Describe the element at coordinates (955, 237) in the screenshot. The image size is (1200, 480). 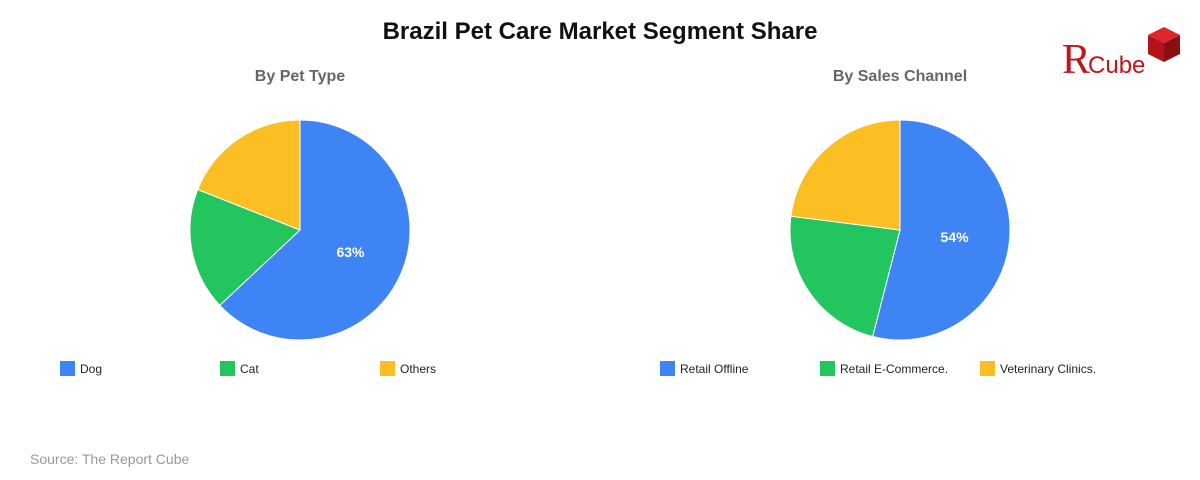
I see `data-label-retail-offline: 54%` at that location.